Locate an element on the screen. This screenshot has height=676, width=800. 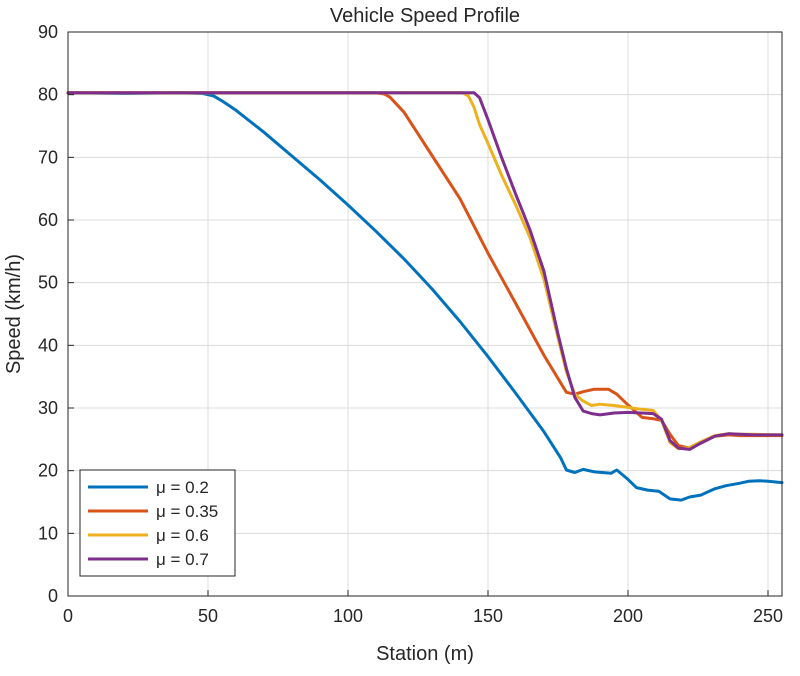
y-tick-label: 90 is located at coordinates (48, 32).